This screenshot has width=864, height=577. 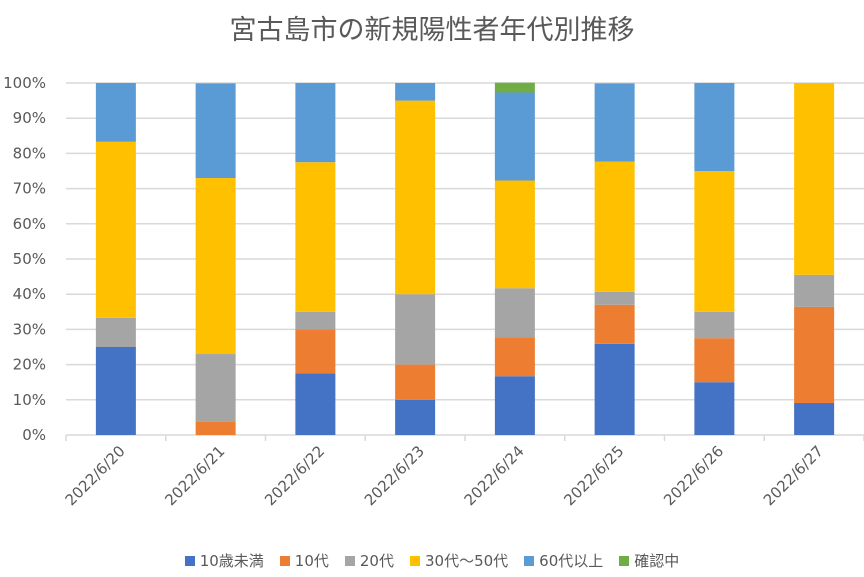 What do you see at coordinates (194, 475) in the screenshot?
I see `x-tick-label: 2022/6/21` at bounding box center [194, 475].